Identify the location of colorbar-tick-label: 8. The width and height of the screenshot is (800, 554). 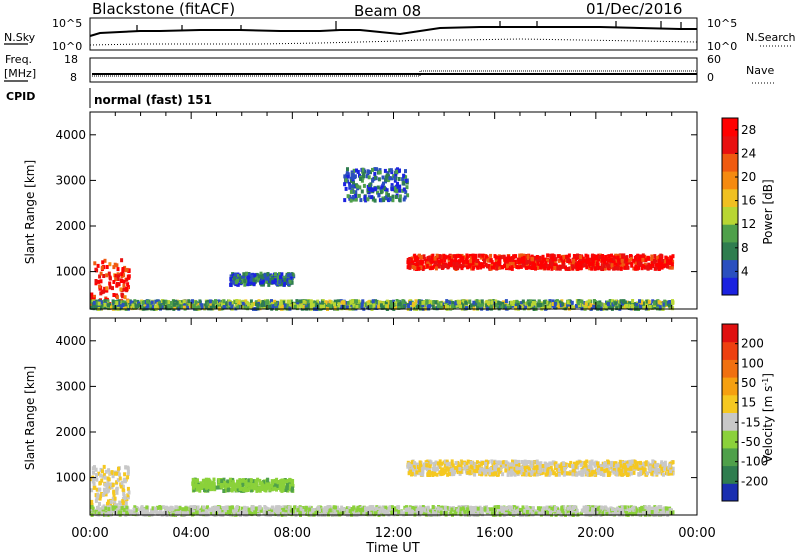
(745, 248).